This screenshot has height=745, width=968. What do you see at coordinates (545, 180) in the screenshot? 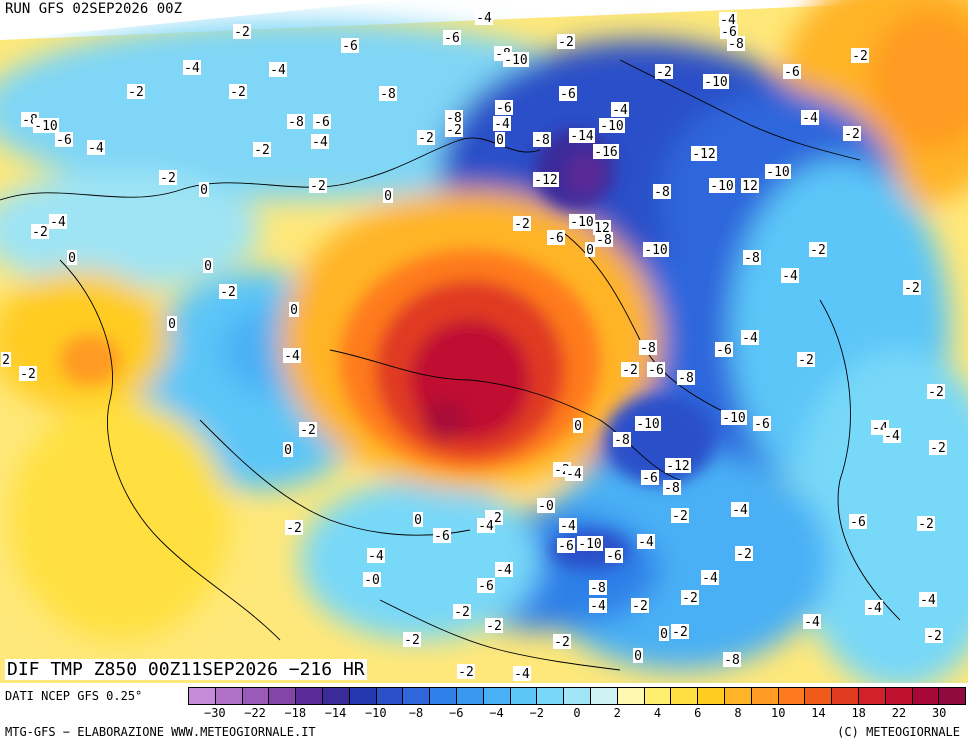
I see `isotherm-label: -12` at bounding box center [545, 180].